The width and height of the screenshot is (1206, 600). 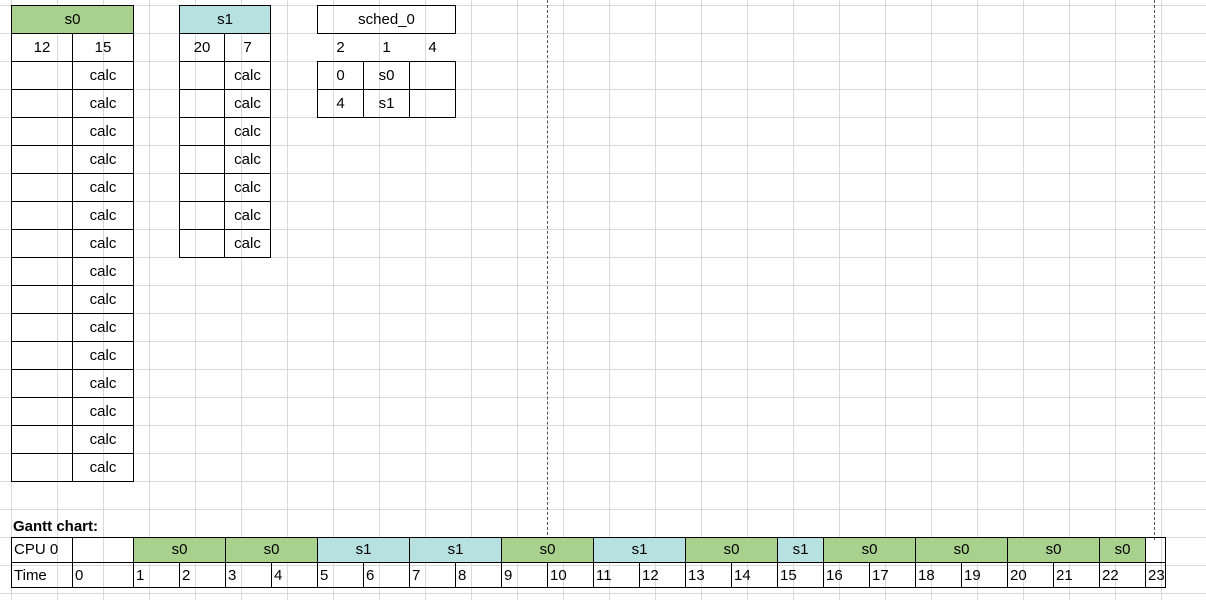 What do you see at coordinates (846, 575) in the screenshot?
I see `time-tick: 16` at bounding box center [846, 575].